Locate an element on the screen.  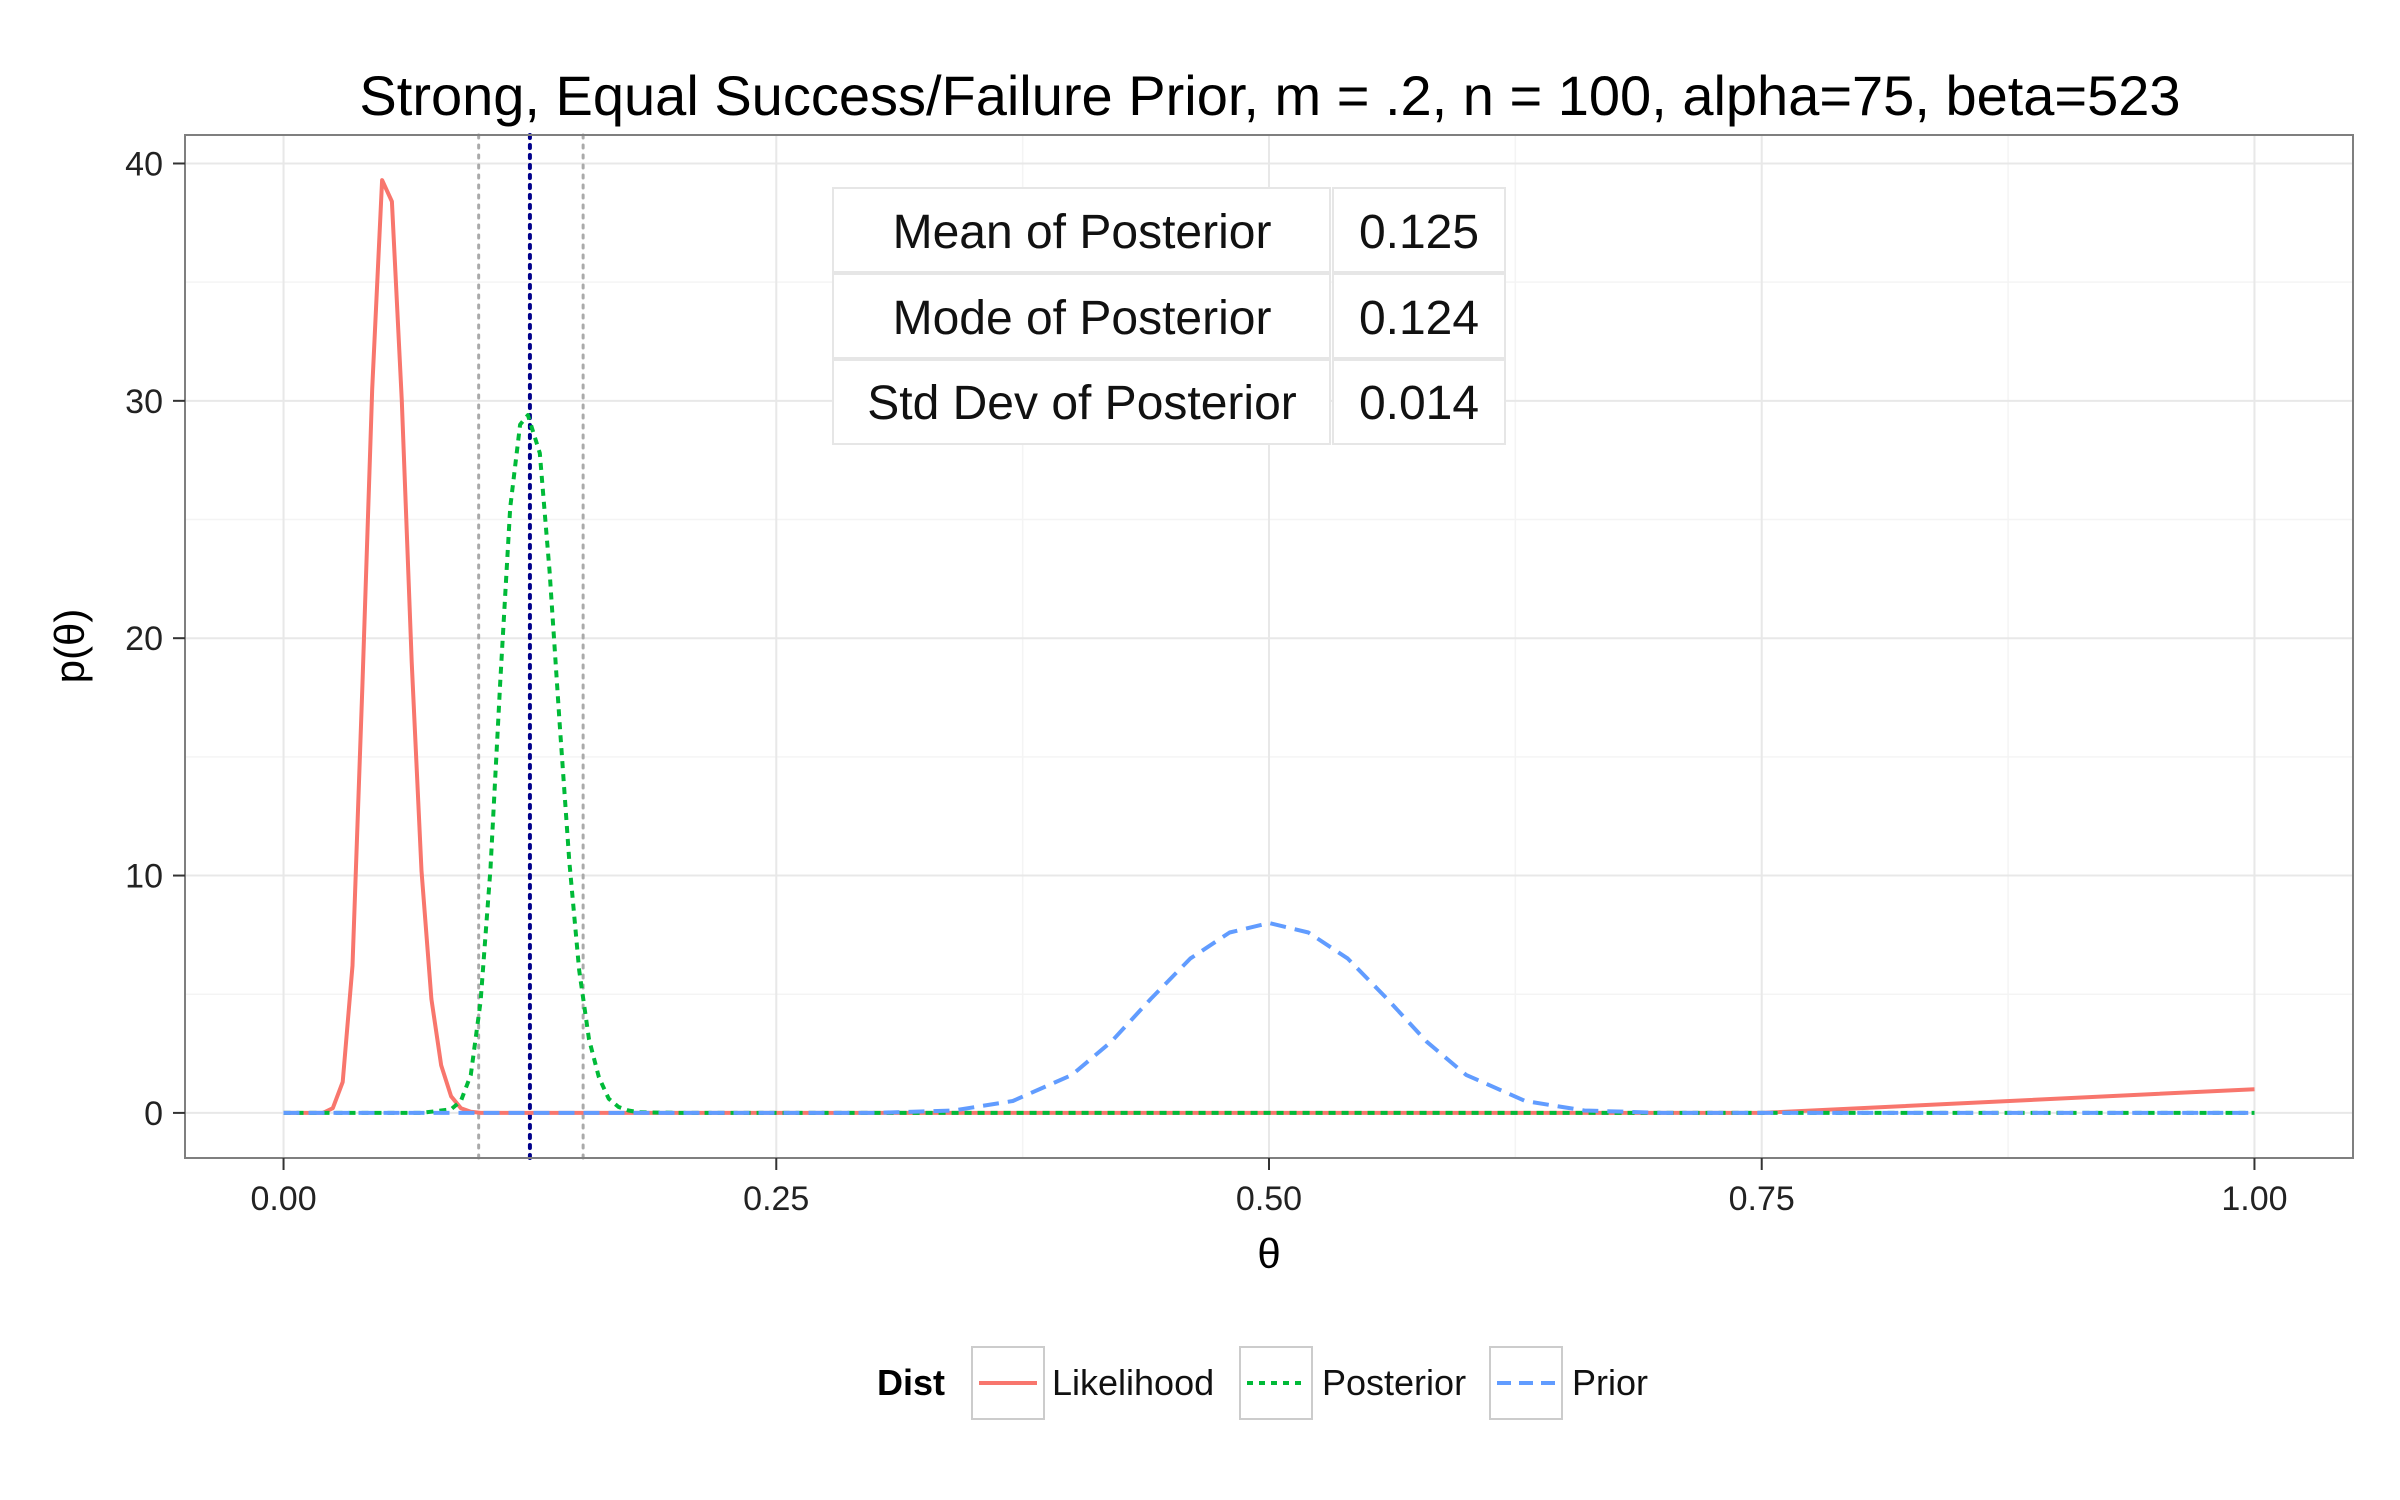
y-tick-label: 0 is located at coordinates (153, 1114).